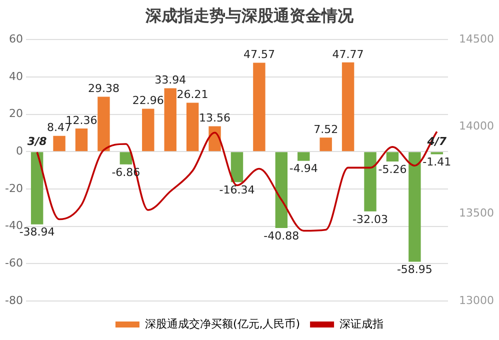  Describe the element at coordinates (348, 54) in the screenshot. I see `data-label: 47.77` at that location.